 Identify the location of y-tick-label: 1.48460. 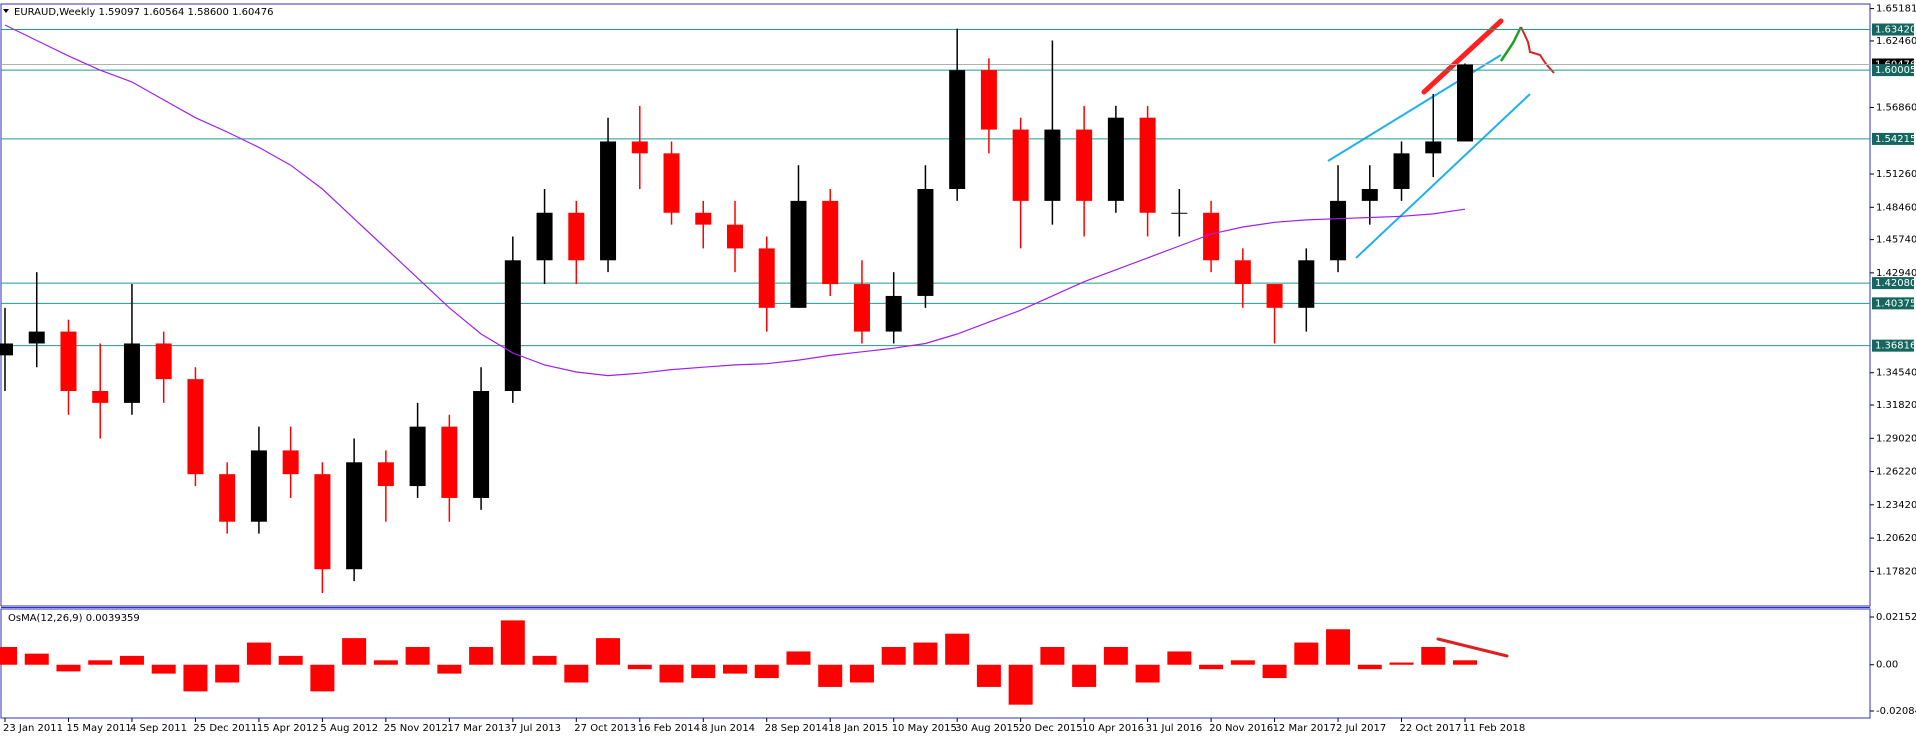
(1896, 207).